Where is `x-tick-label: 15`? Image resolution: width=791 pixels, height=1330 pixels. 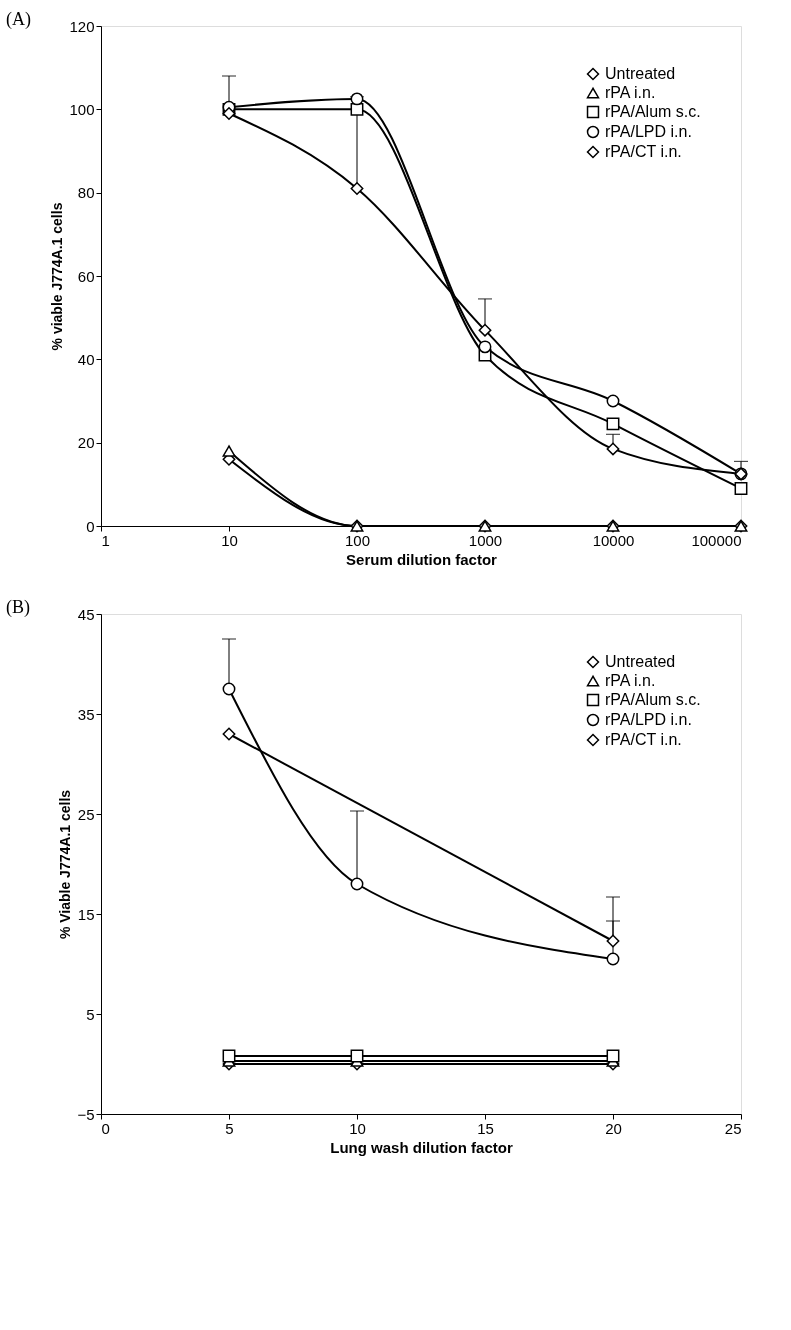
x-tick-label: 15 is located at coordinates (485, 1128).